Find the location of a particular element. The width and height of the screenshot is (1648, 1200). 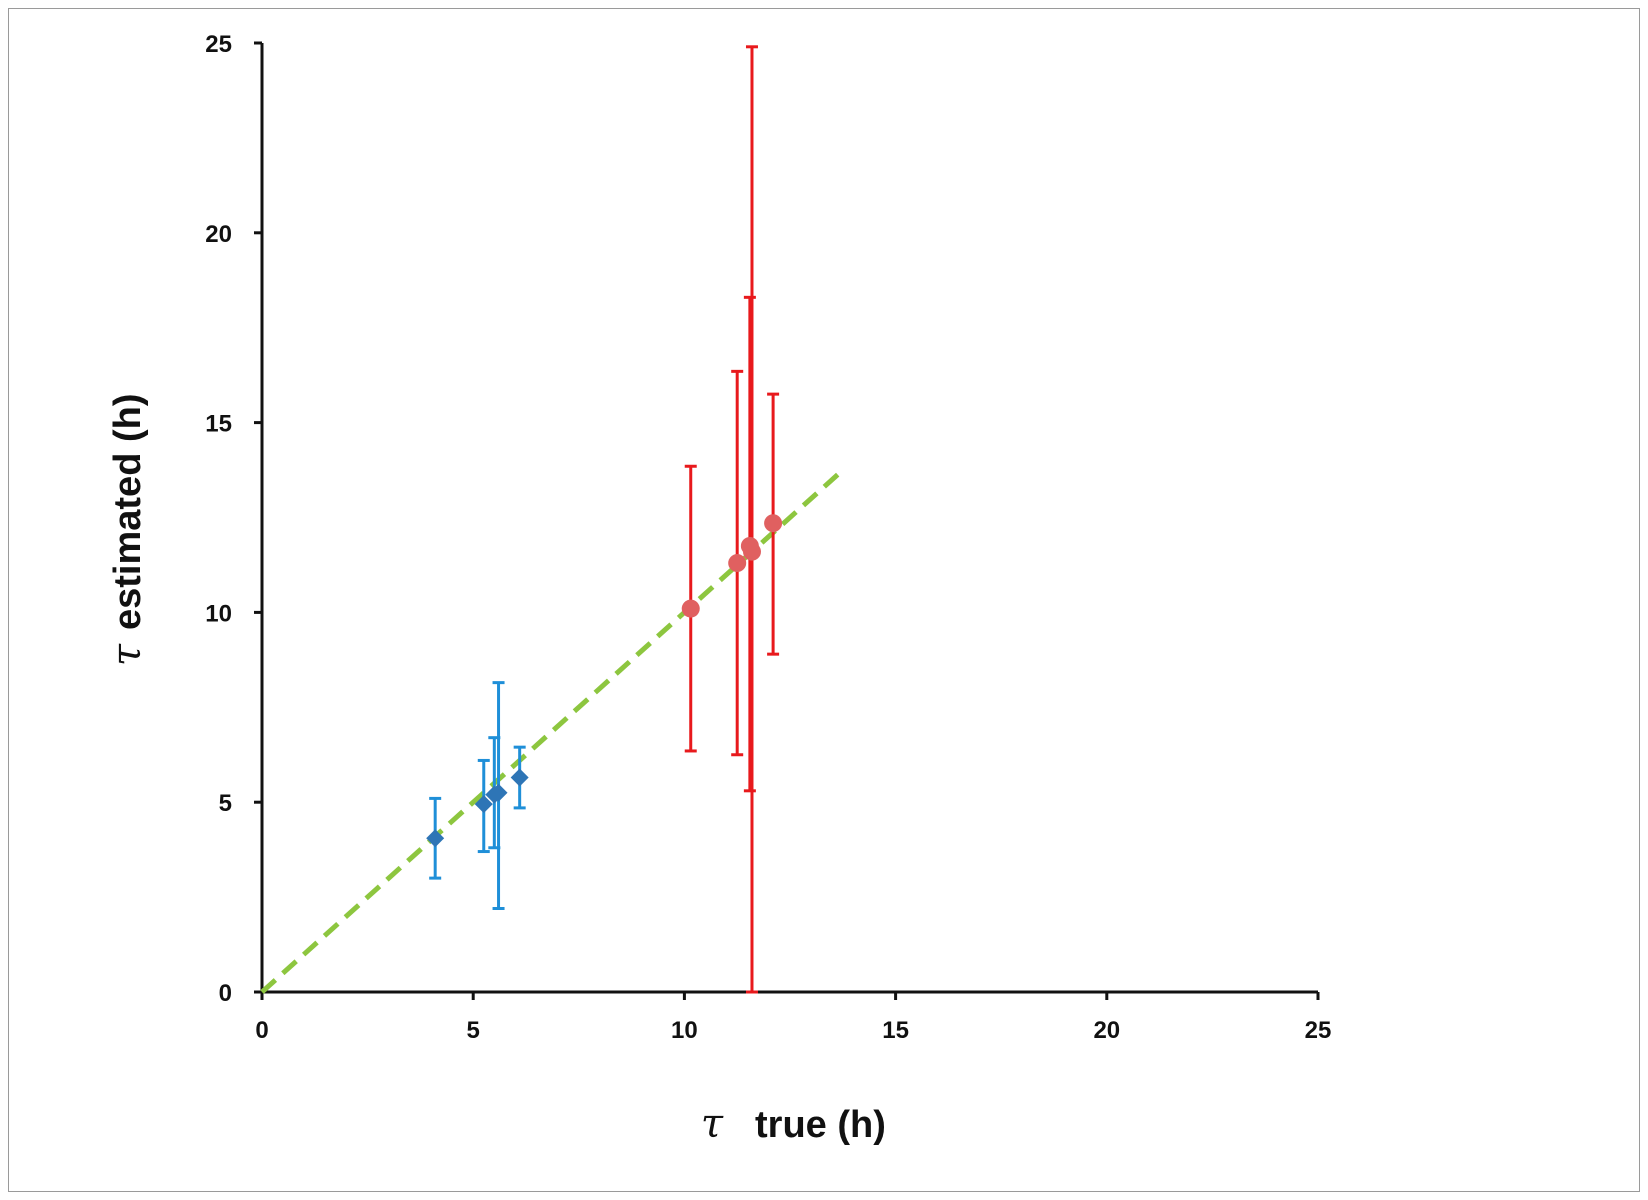

y-axis-title: estimated (h) is located at coordinates (128, 512).